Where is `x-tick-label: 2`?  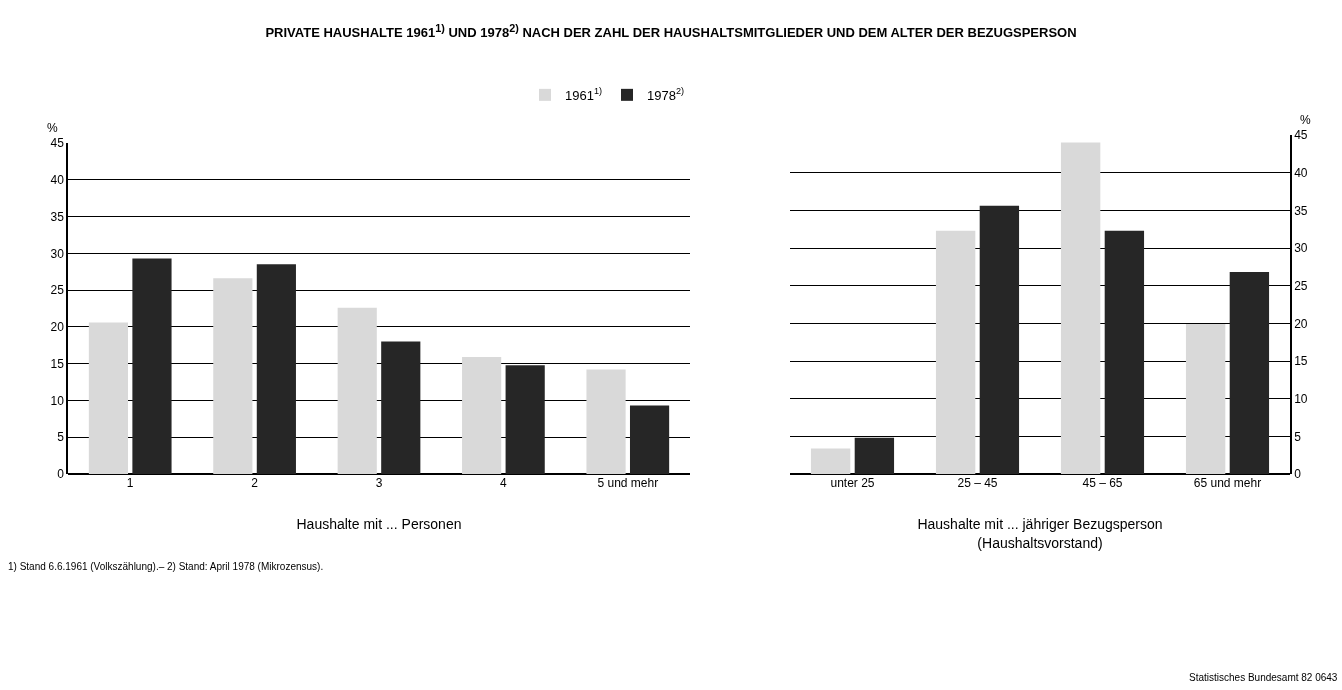 x-tick-label: 2 is located at coordinates (255, 483).